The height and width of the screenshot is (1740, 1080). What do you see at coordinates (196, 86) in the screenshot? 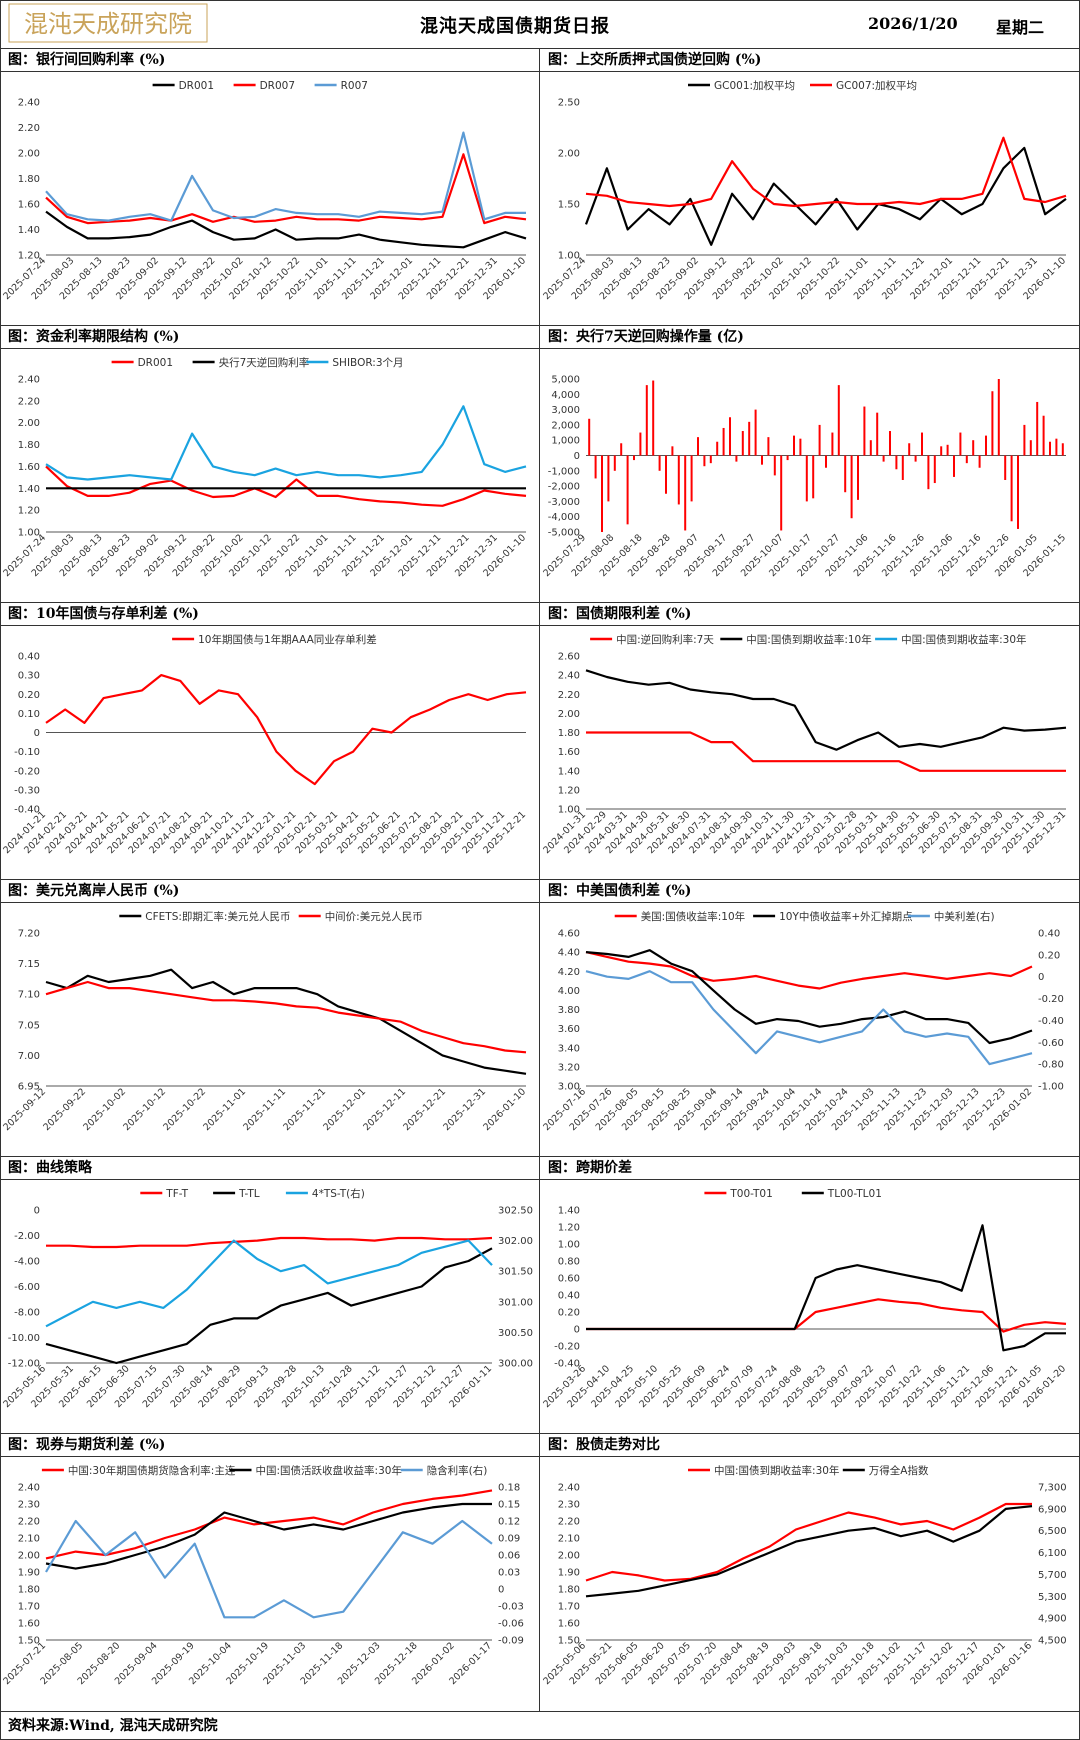
I see `svg-text: DR001` at bounding box center [196, 86].